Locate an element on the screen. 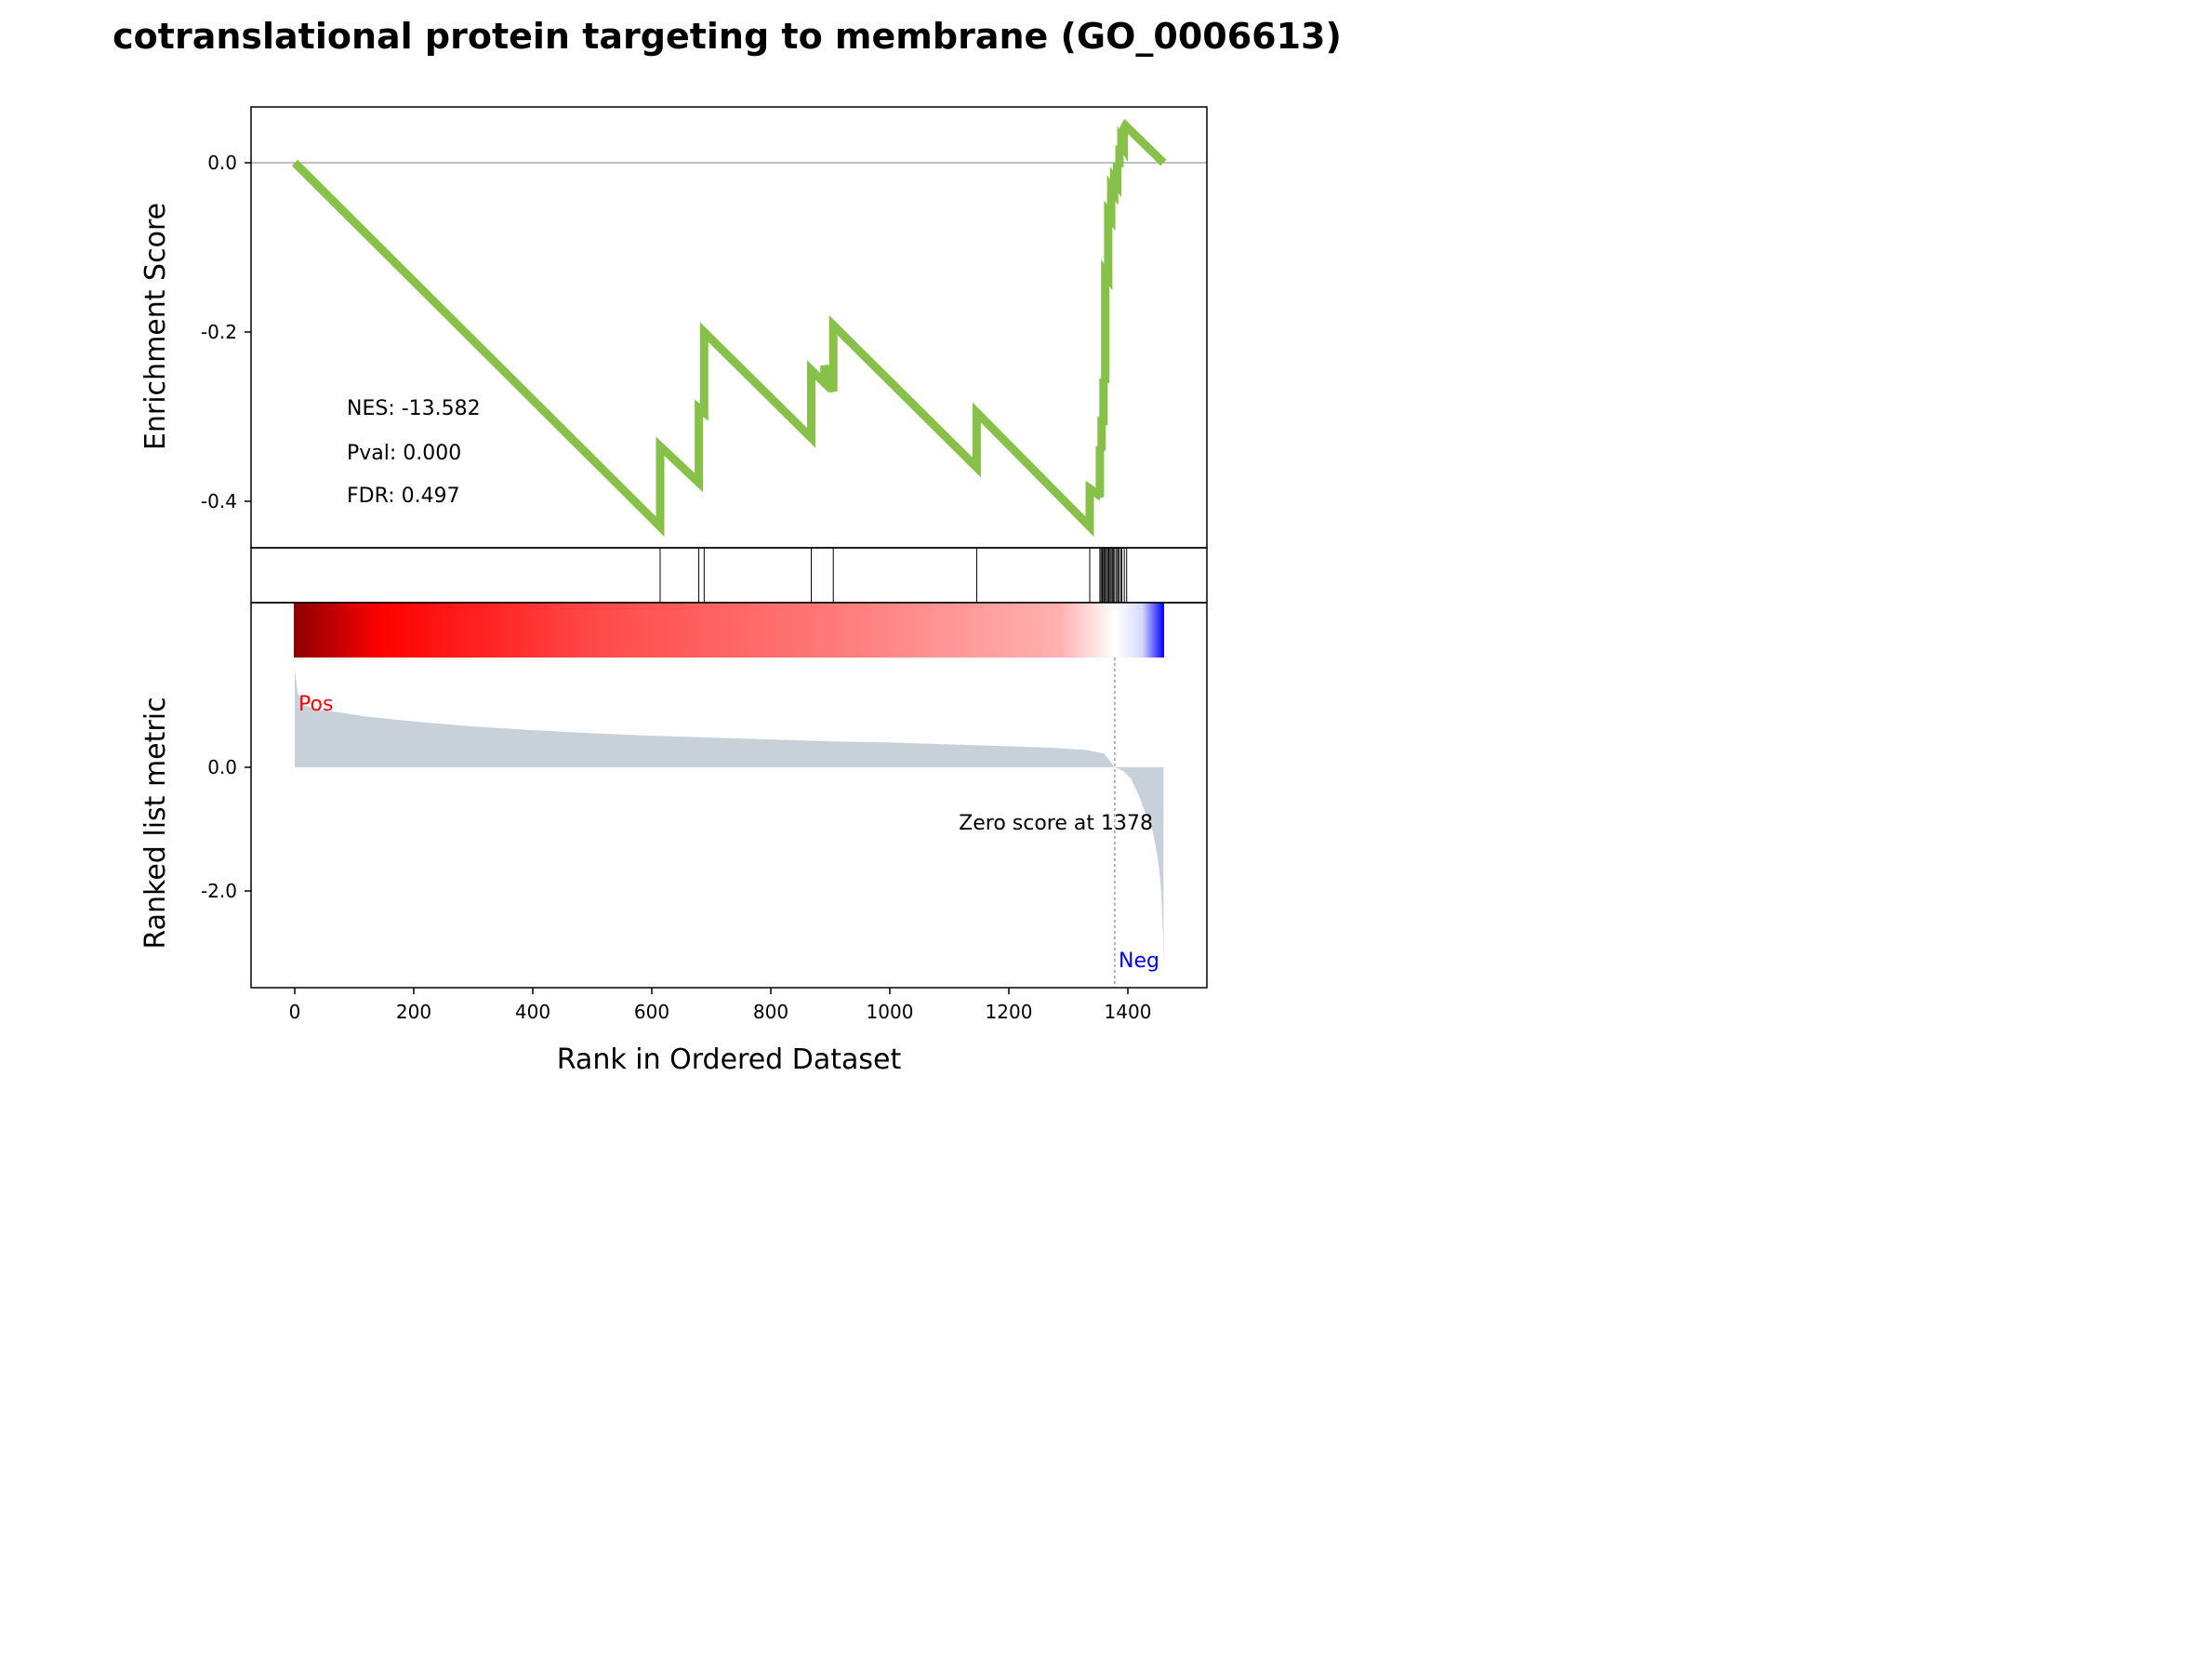 Image resolution: width=2212 pixels, height=1661 pixels. xtick-label: 1200 is located at coordinates (1009, 1012).